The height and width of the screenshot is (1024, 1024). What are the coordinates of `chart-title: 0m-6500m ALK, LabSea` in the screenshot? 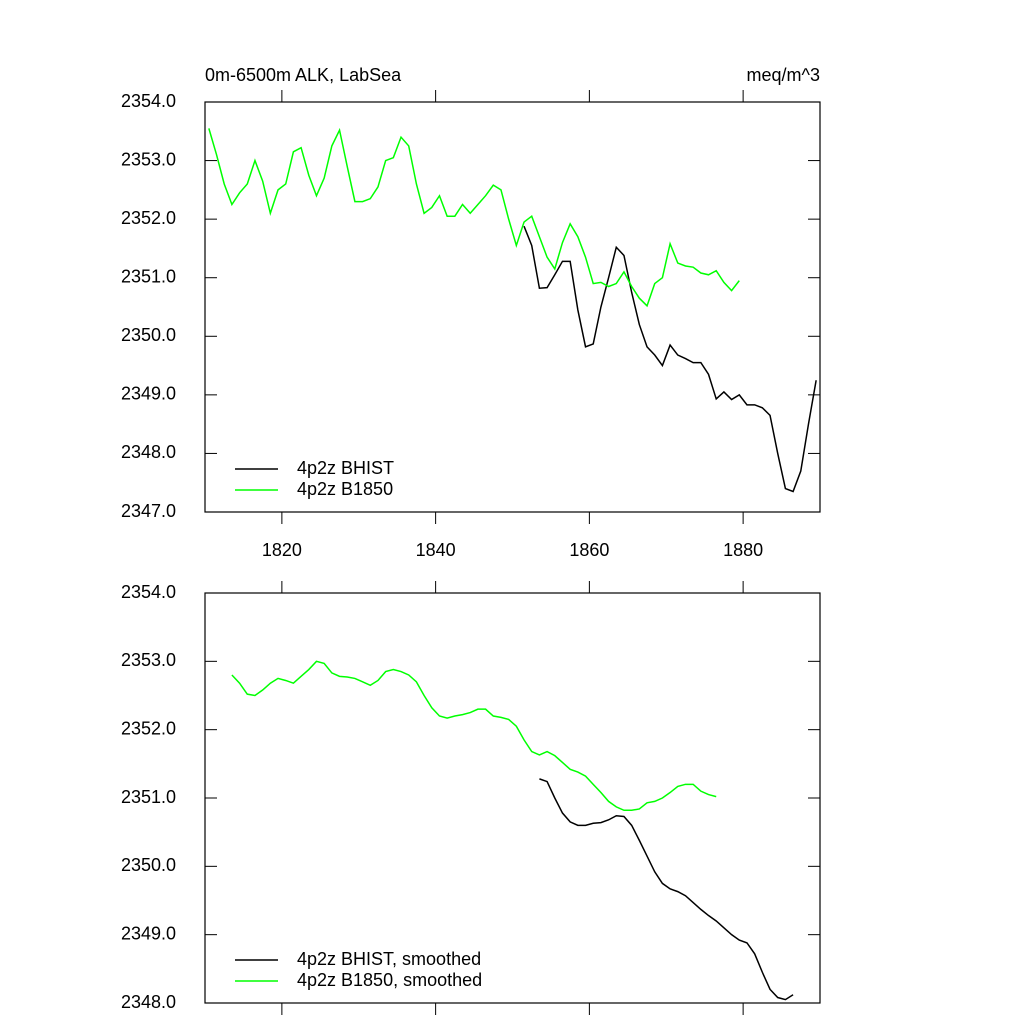 It's located at (303, 75).